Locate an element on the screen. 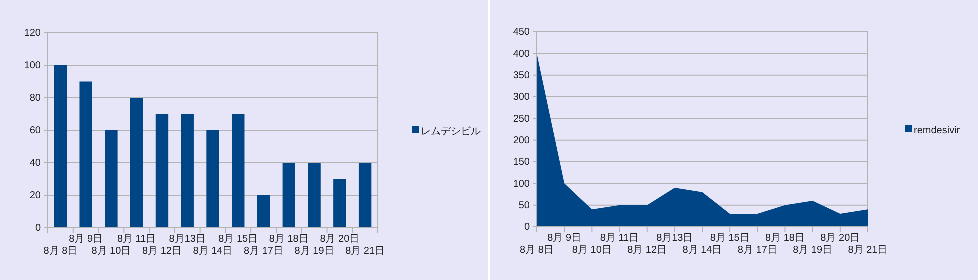 The height and width of the screenshot is (280, 978). y-tick-label: 350 is located at coordinates (521, 76).